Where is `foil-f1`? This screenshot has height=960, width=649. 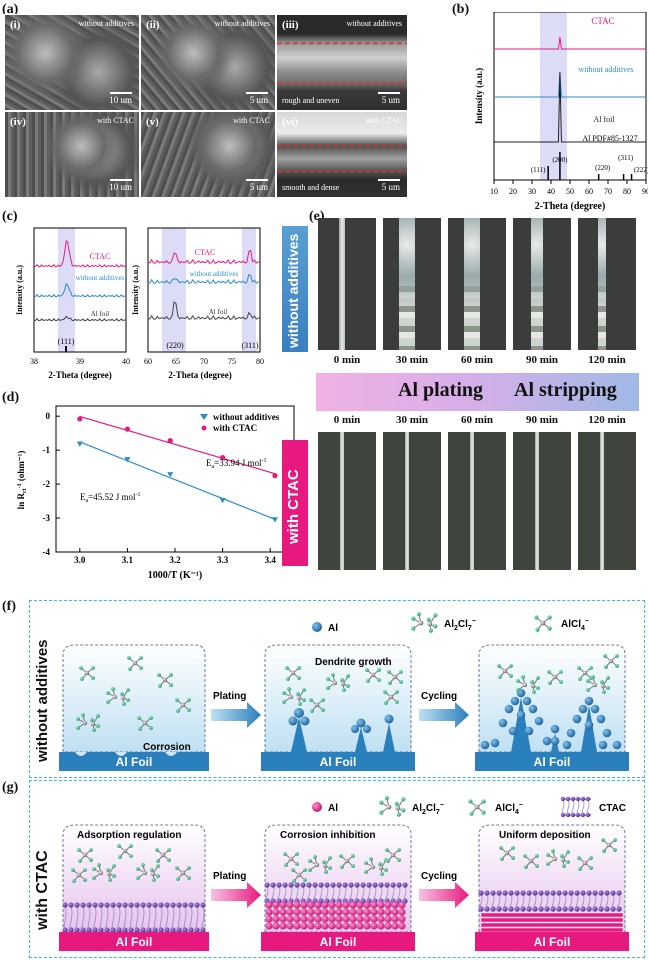
foil-f1 is located at coordinates (134, 761).